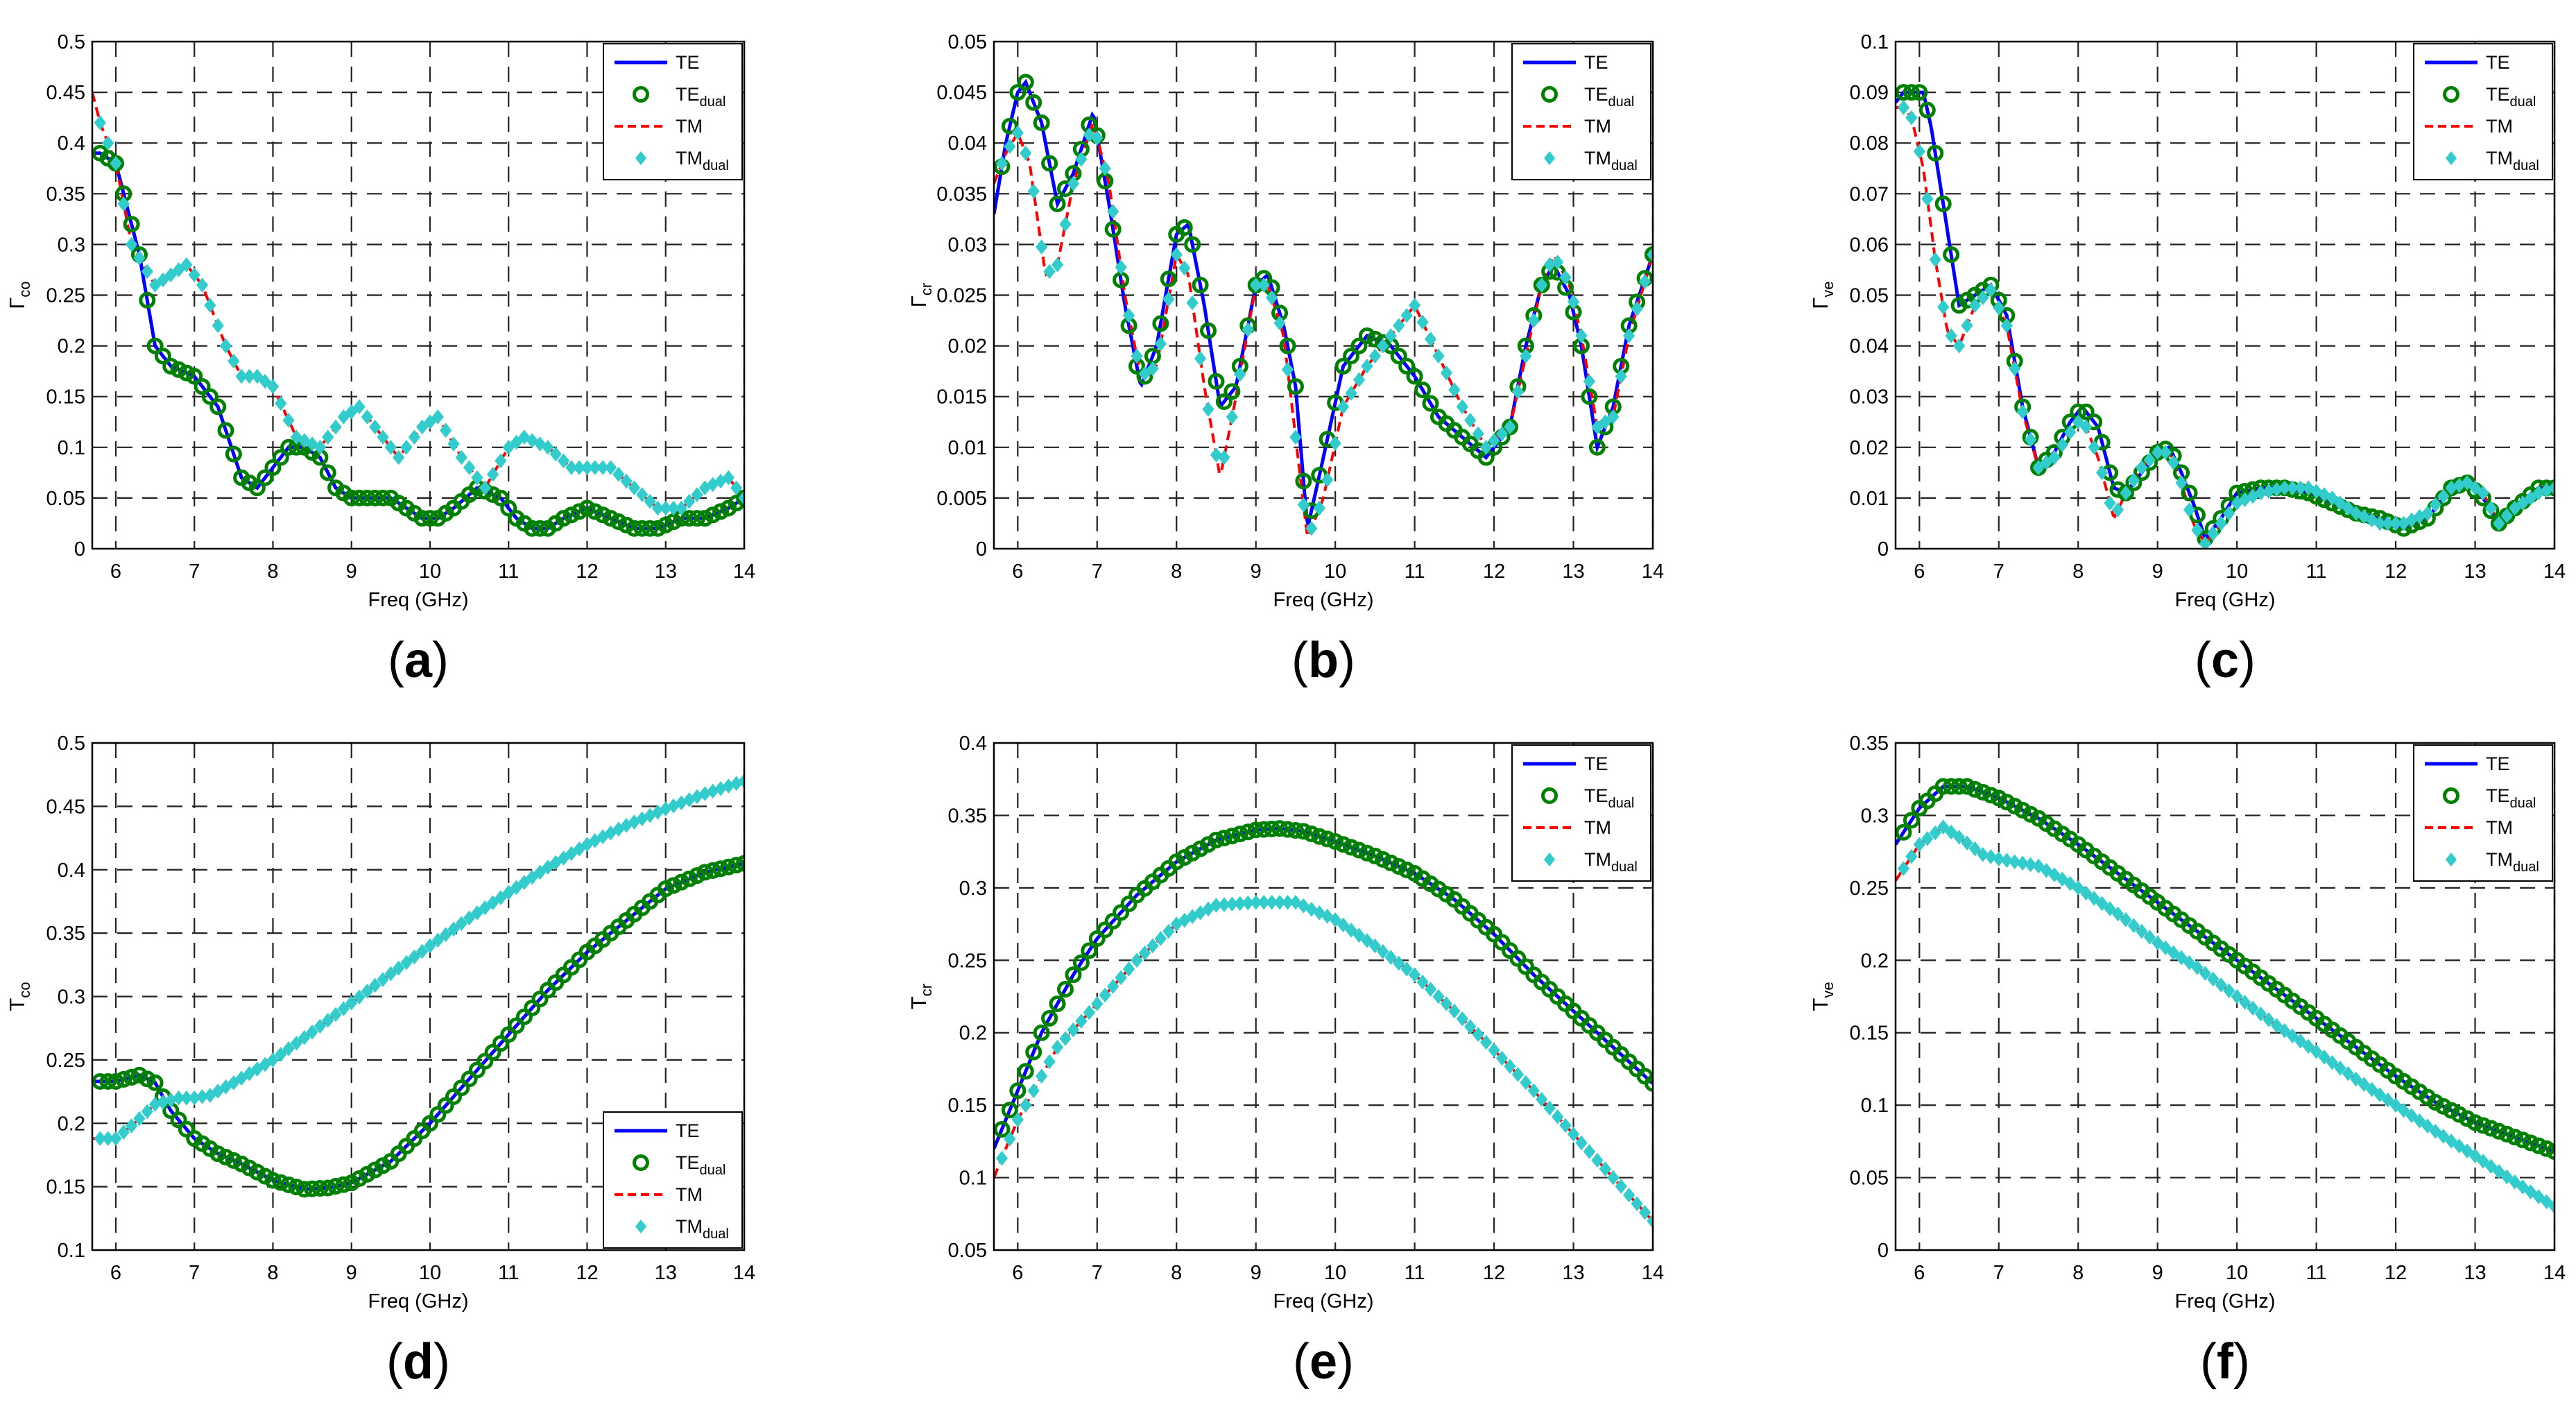  What do you see at coordinates (2237, 1273) in the screenshot?
I see `x-tick-label: 10` at bounding box center [2237, 1273].